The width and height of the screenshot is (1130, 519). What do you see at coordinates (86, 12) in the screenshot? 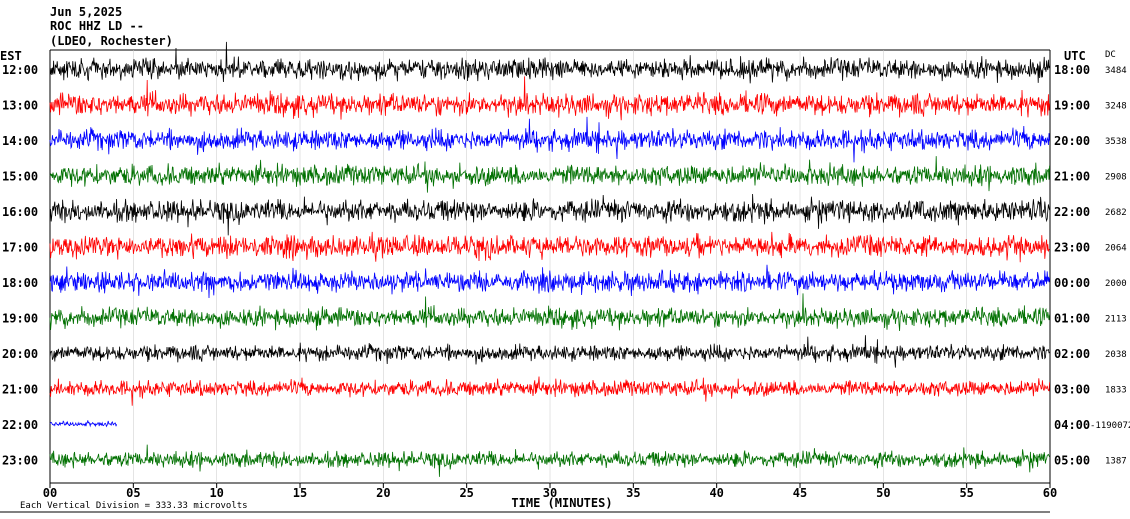
I see `date-label: Jun 5,2025` at bounding box center [86, 12].